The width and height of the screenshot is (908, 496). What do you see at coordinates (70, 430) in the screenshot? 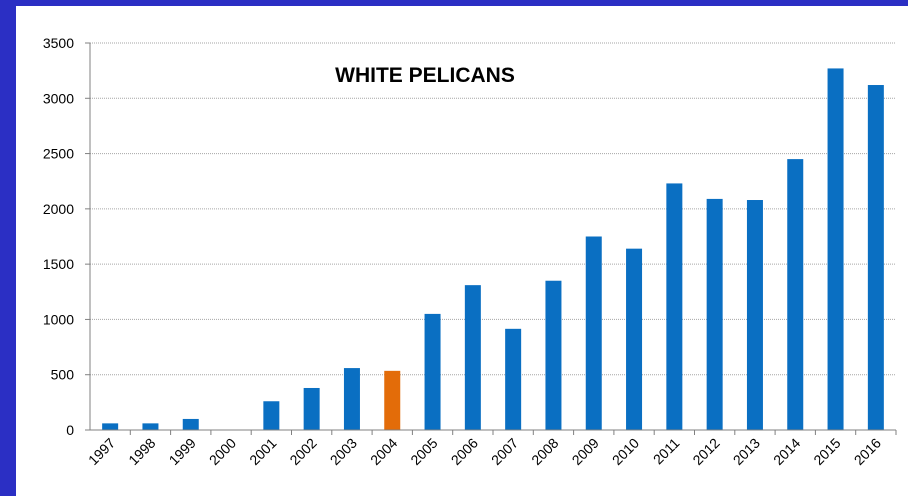
I see `y-tick-label: 0` at bounding box center [70, 430].